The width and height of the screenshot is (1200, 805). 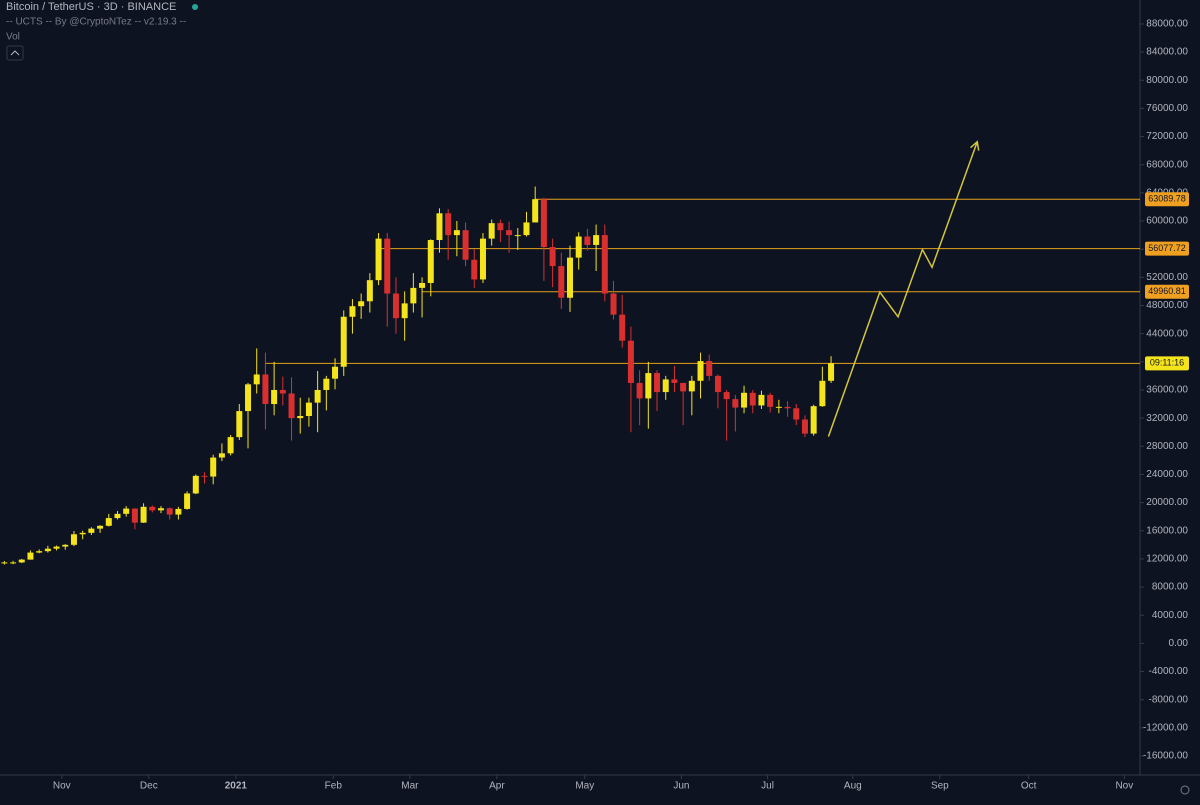 What do you see at coordinates (1167, 108) in the screenshot?
I see `y-tick-label: 76000.00` at bounding box center [1167, 108].